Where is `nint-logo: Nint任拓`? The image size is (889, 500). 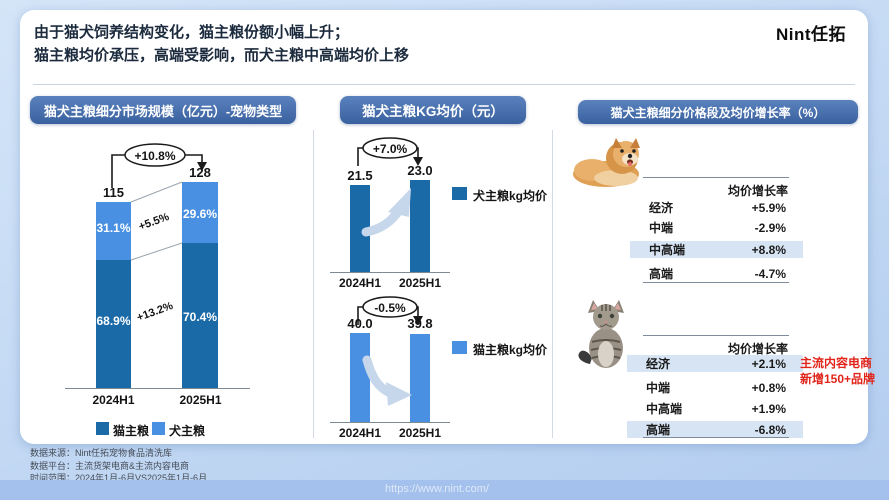 nint-logo: Nint任拓 is located at coordinates (810, 34).